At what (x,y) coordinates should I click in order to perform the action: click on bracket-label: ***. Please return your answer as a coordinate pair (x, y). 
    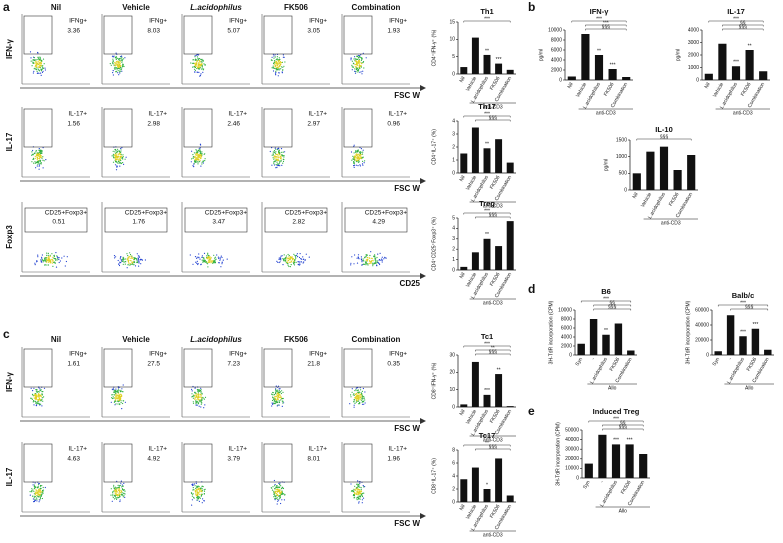
    Looking at the image, I should click on (606, 24).